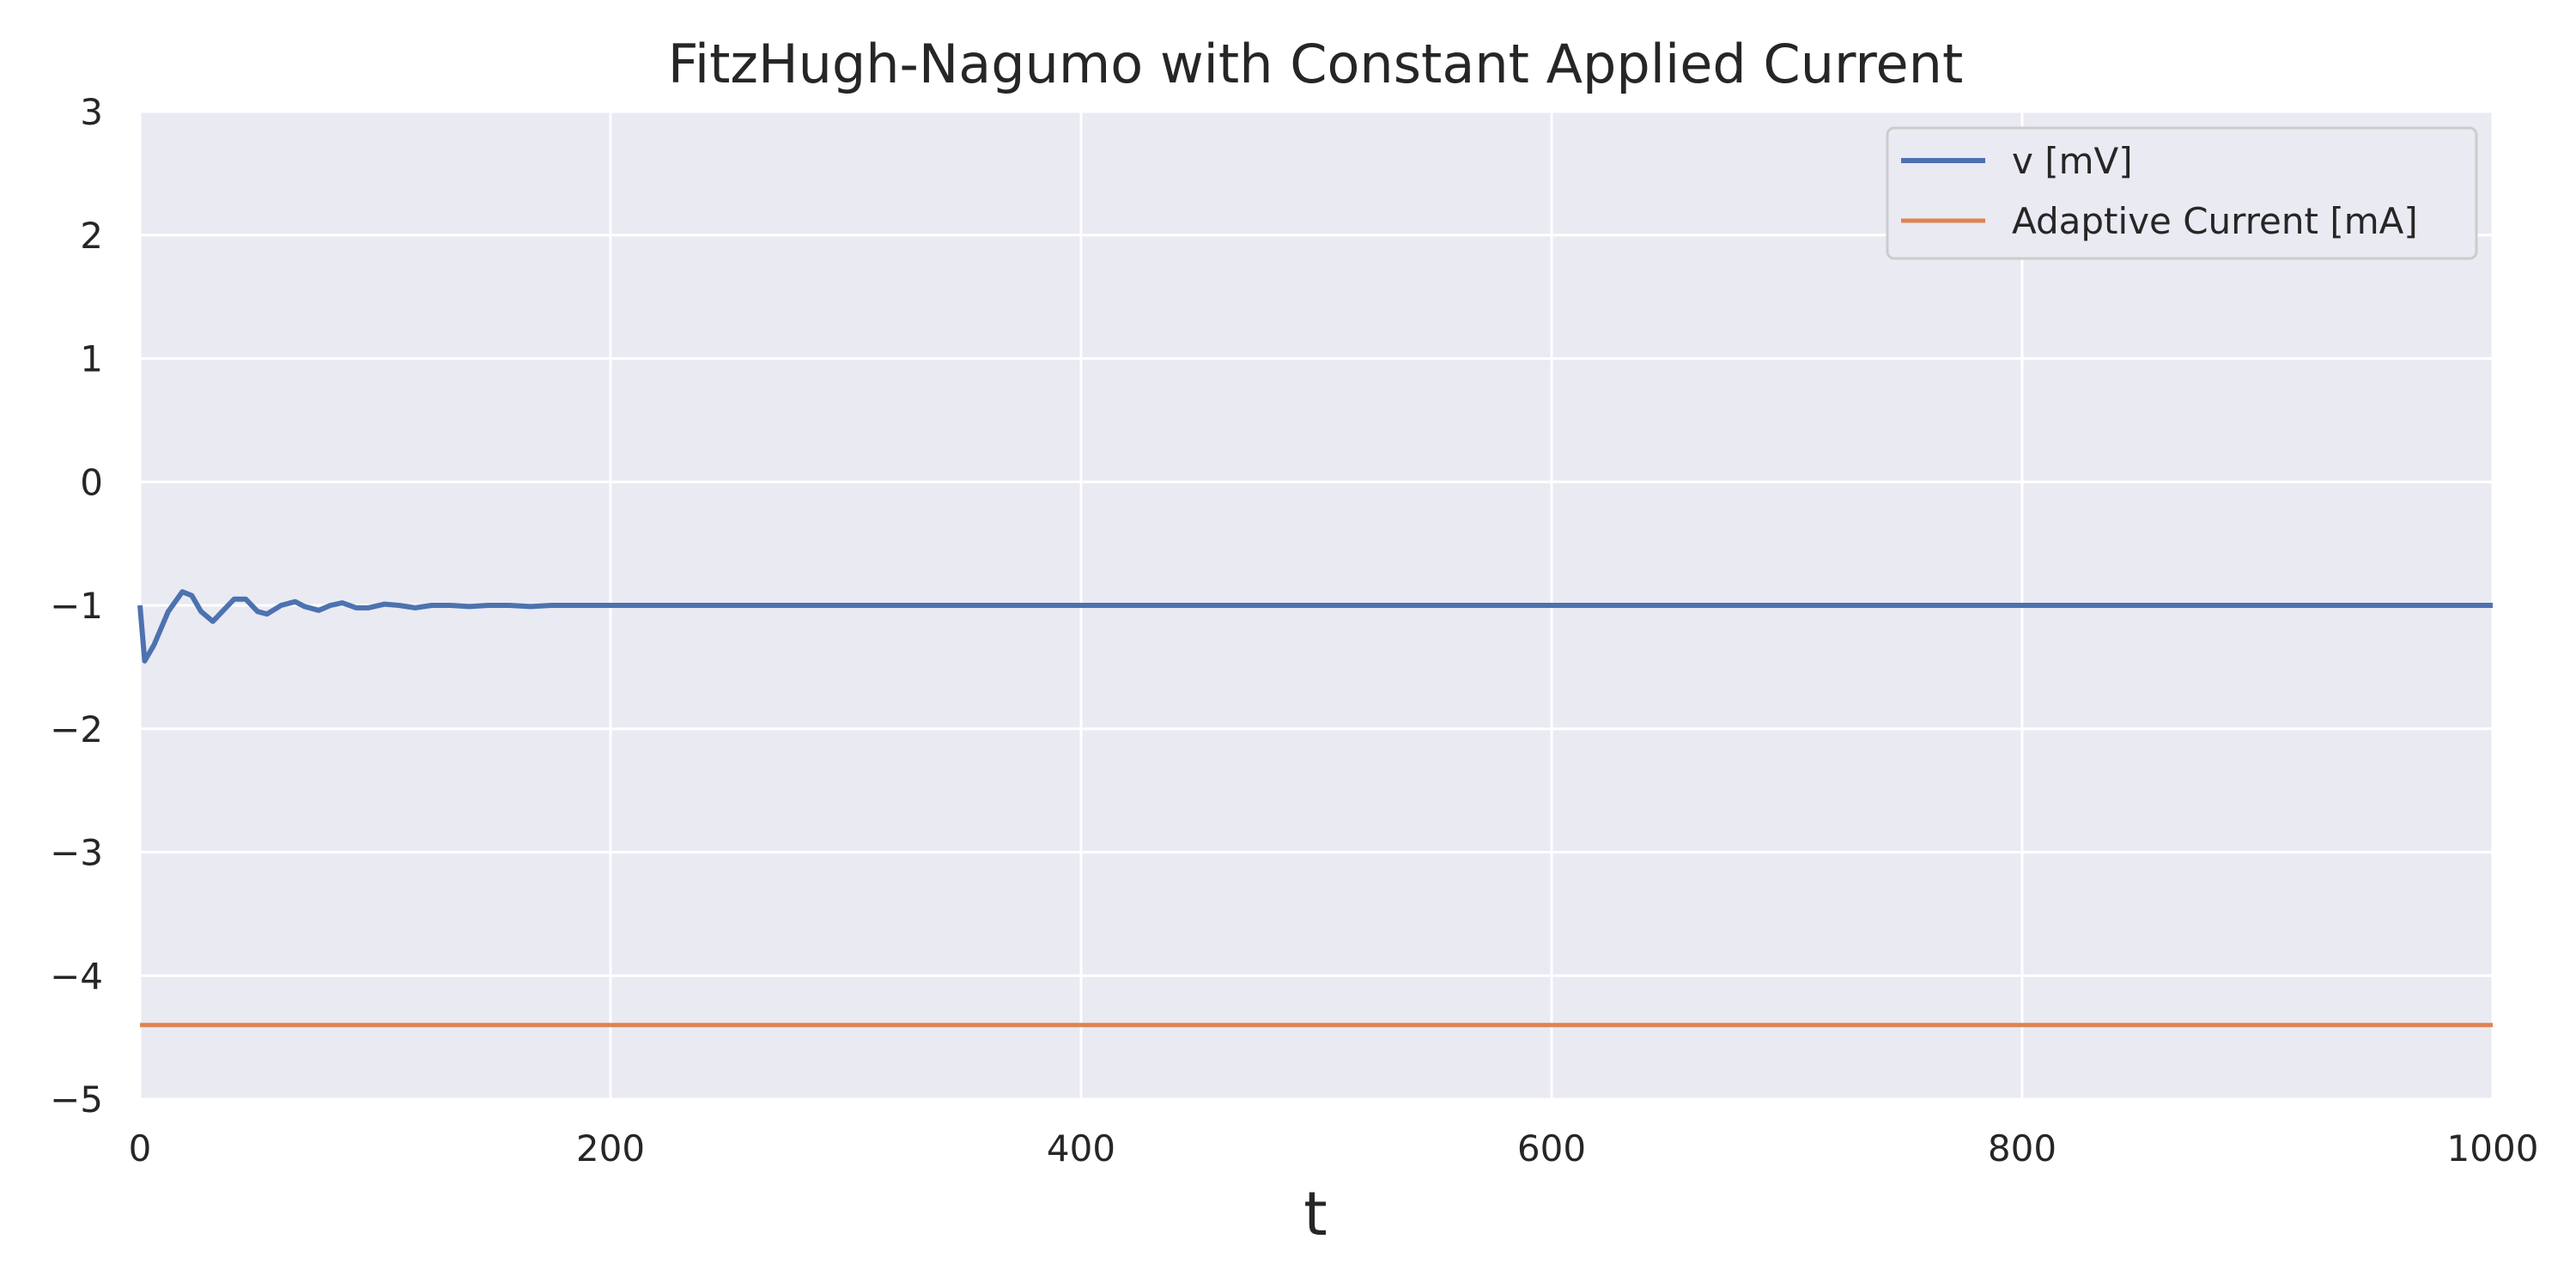 Image resolution: width=2576 pixels, height=1288 pixels. What do you see at coordinates (2493, 1148) in the screenshot?
I see `x-tick-label: 1000` at bounding box center [2493, 1148].